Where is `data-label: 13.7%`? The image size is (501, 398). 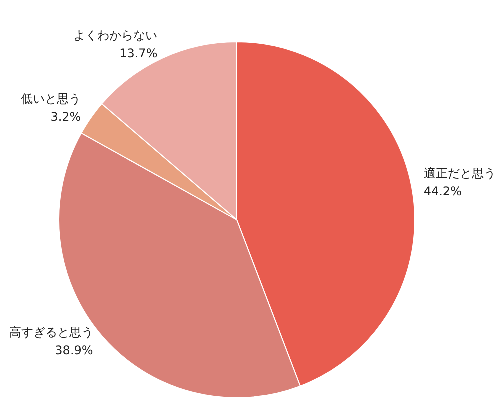 data-label: 13.7% is located at coordinates (139, 53).